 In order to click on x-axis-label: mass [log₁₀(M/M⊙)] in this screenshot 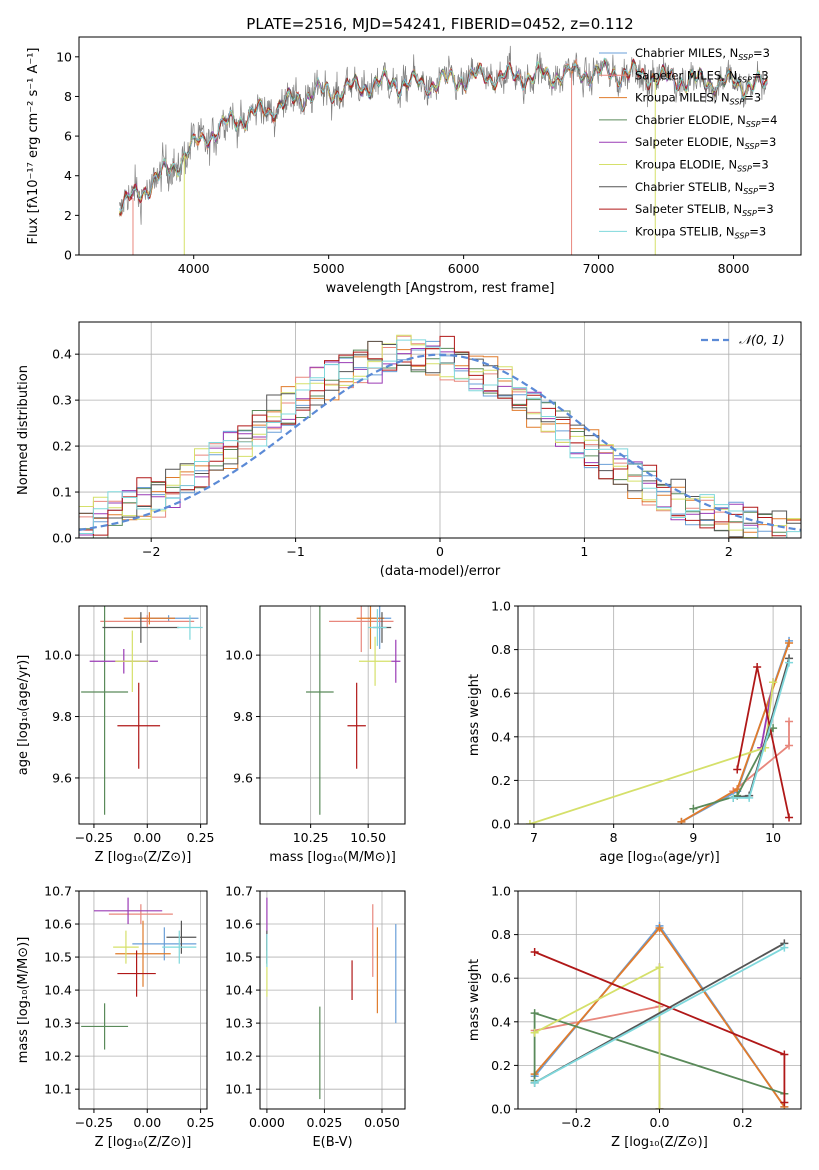, I will do `click(332, 857)`.